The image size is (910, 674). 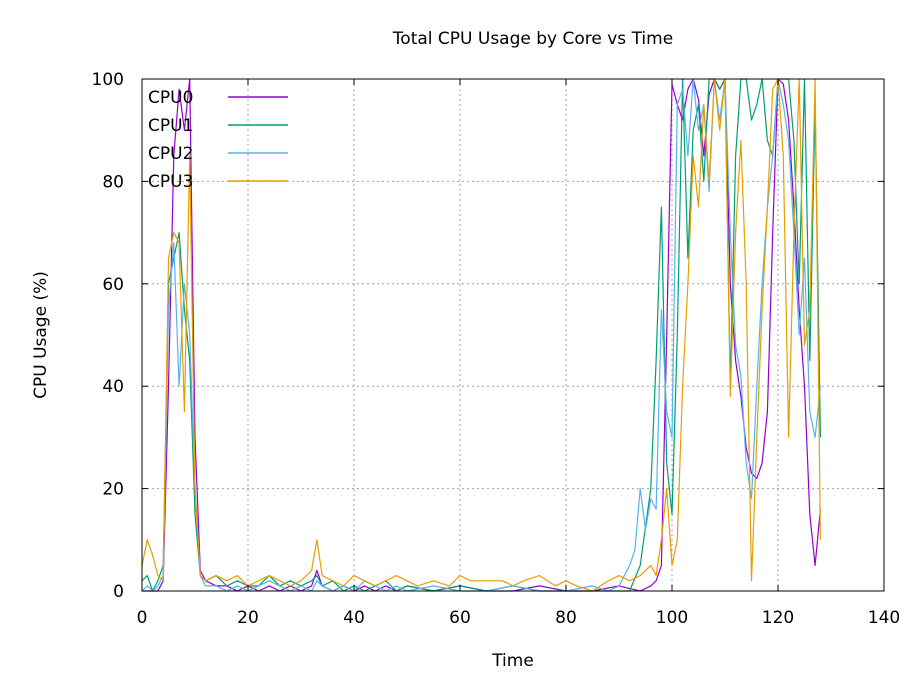 What do you see at coordinates (884, 618) in the screenshot?
I see `x-tick-label: 140` at bounding box center [884, 618].